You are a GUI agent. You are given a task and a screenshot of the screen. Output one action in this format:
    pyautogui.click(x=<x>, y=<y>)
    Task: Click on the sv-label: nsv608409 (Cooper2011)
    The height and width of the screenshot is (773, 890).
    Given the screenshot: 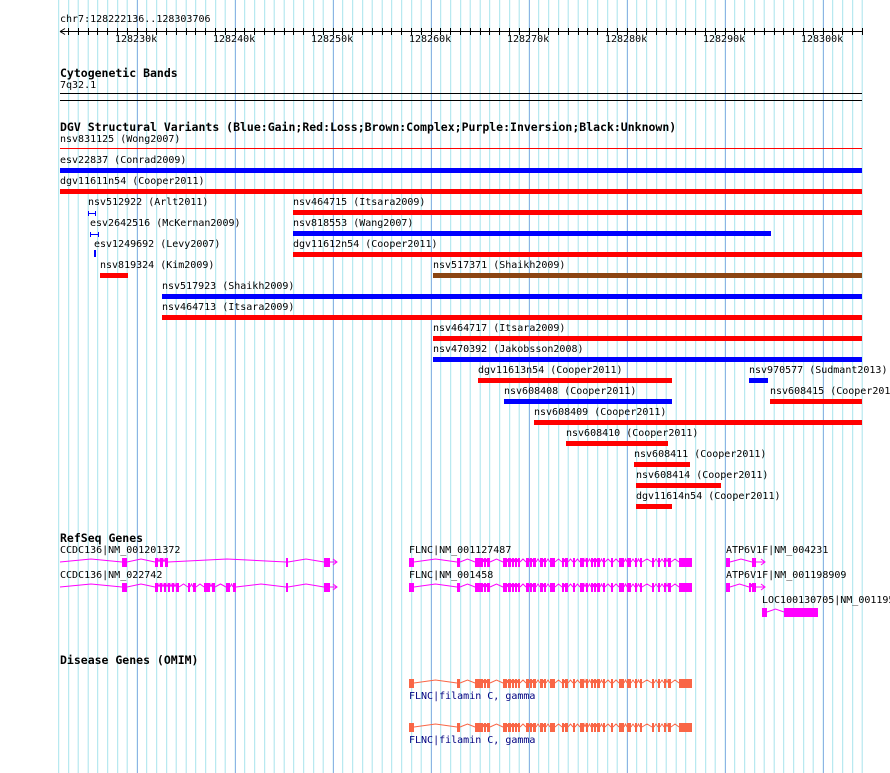 What is the action you would take?
    pyautogui.click(x=600, y=412)
    